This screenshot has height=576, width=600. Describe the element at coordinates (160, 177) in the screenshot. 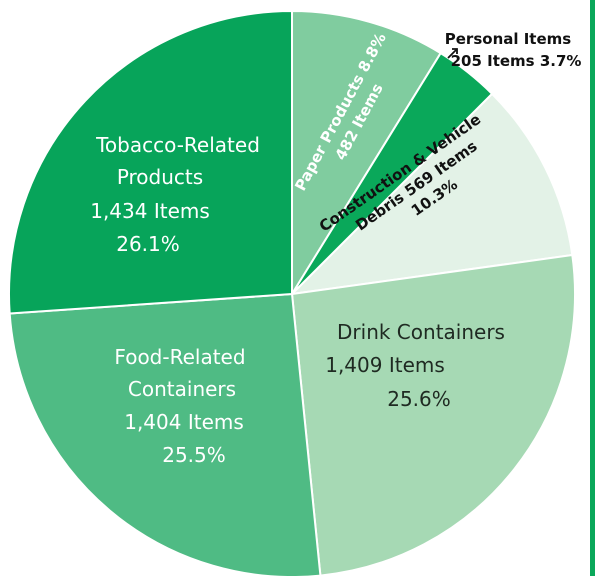

I see `tobacco-label-line2: Products` at that location.